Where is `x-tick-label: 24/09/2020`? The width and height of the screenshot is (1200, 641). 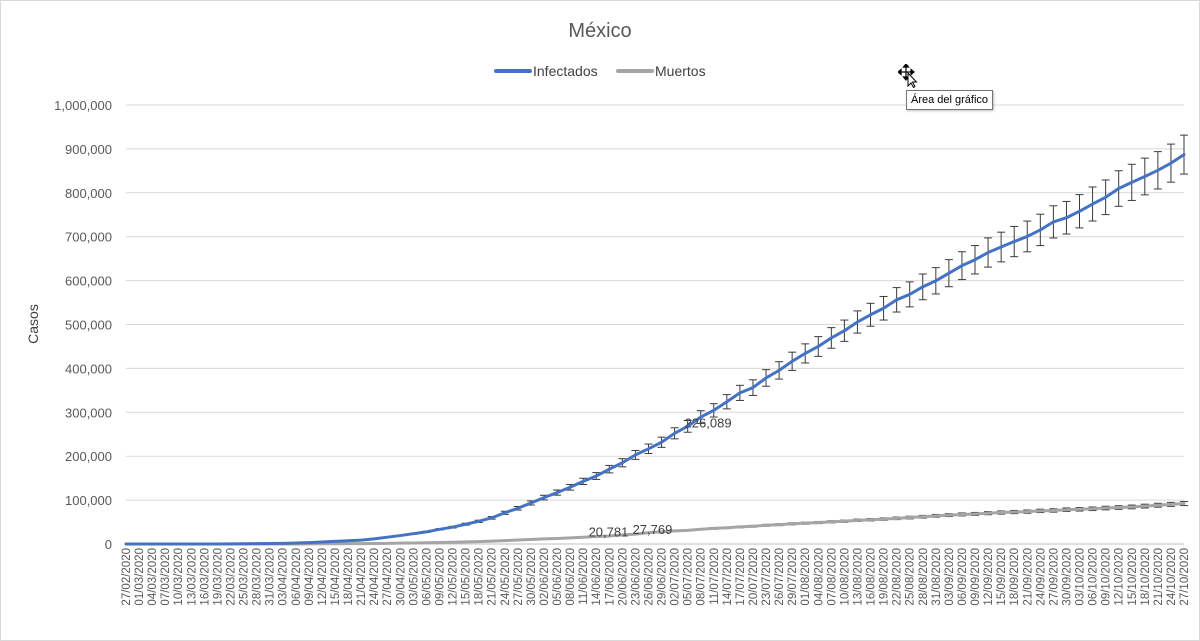
x-tick-label: 24/09/2020 is located at coordinates (1041, 577).